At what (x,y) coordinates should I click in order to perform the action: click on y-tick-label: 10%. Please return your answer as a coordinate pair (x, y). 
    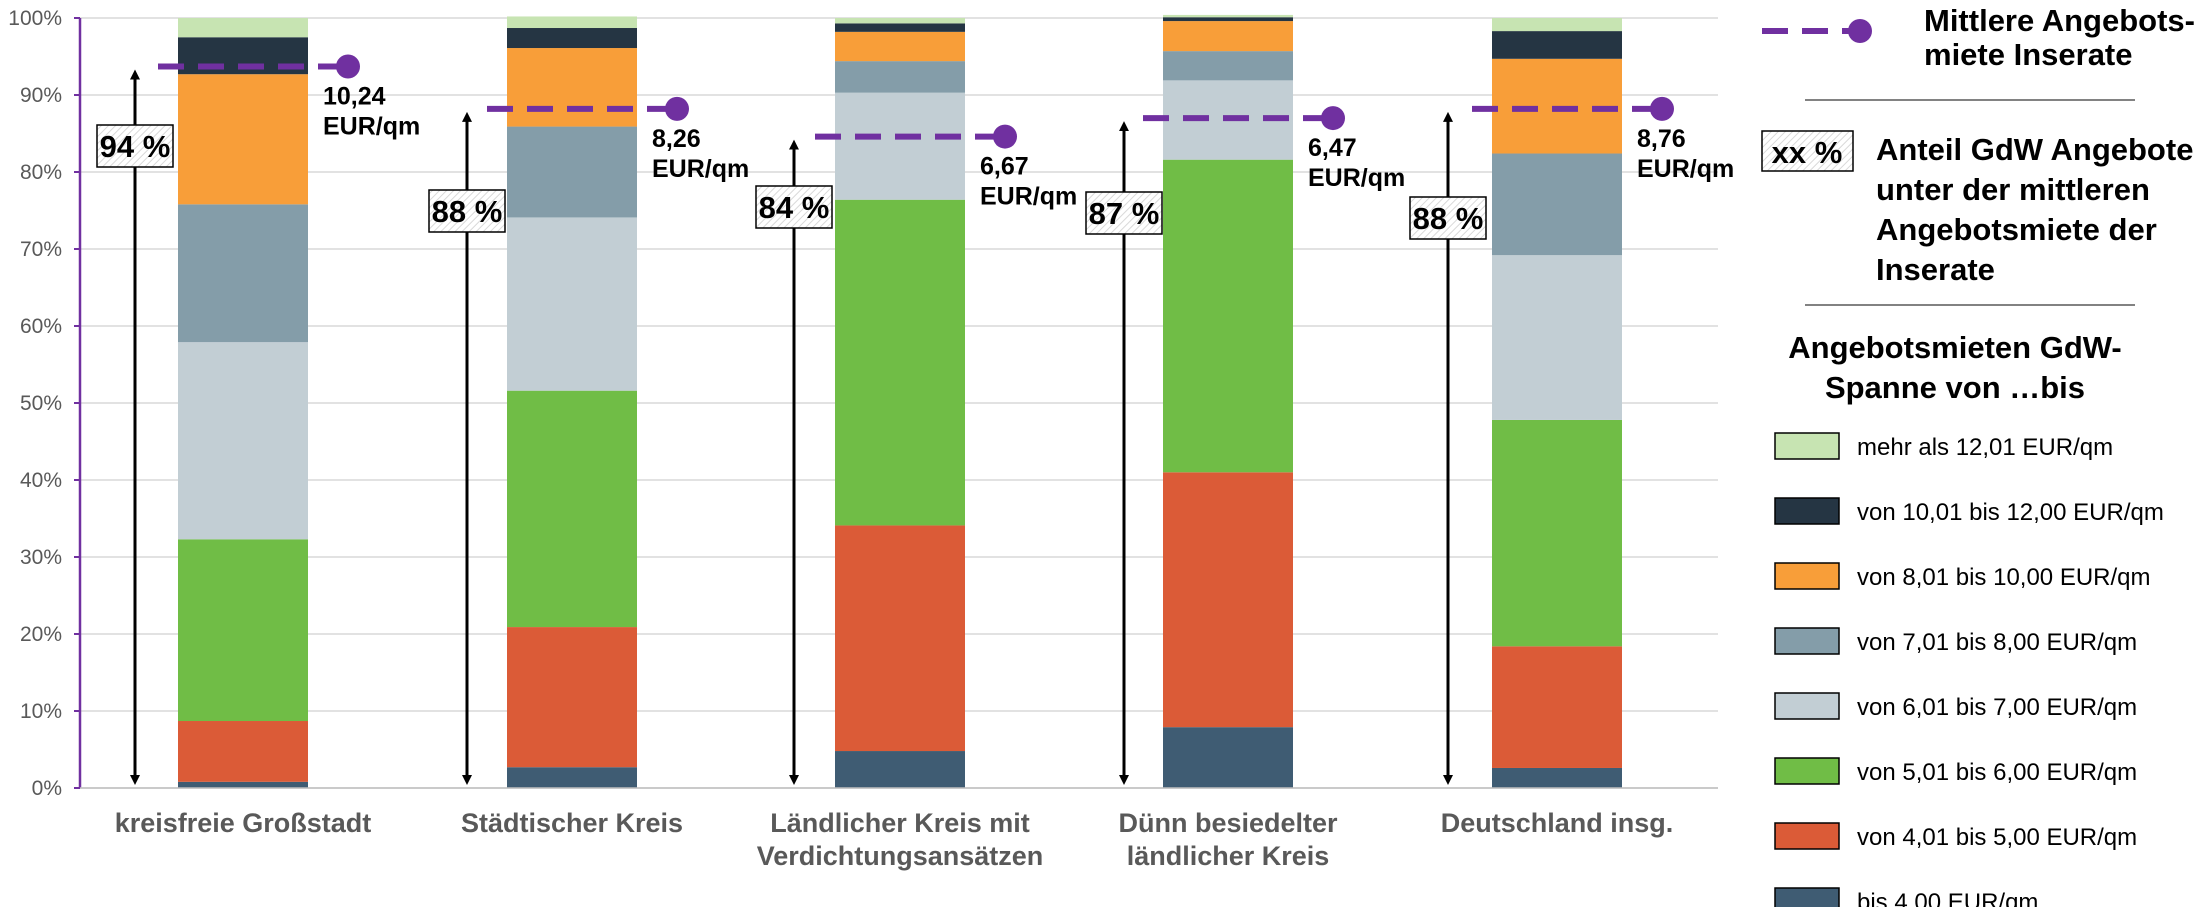
    Looking at the image, I should click on (41, 711).